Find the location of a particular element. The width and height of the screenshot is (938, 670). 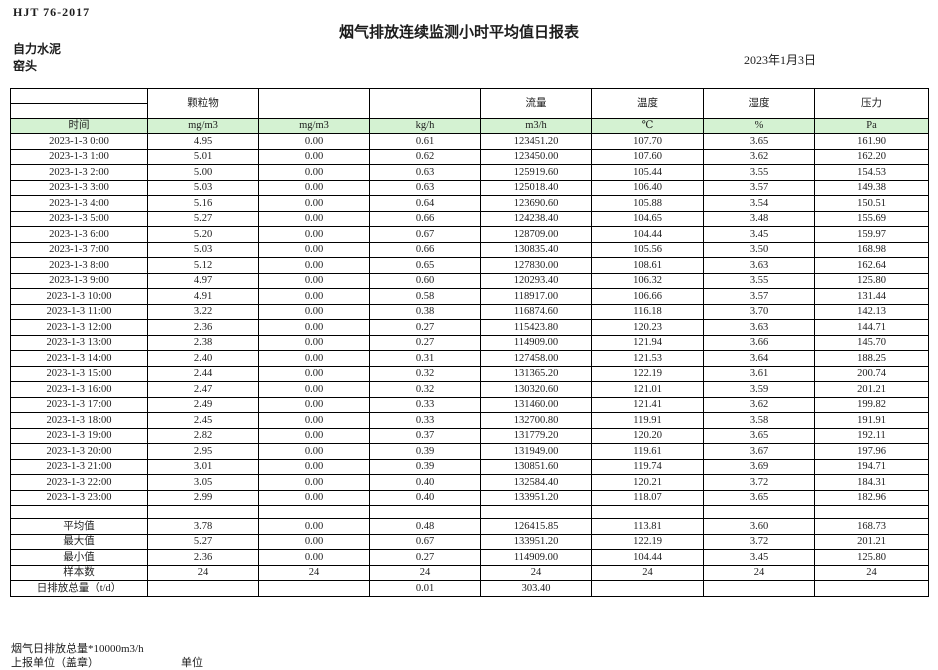

value-cell: 0.58 is located at coordinates (425, 296).